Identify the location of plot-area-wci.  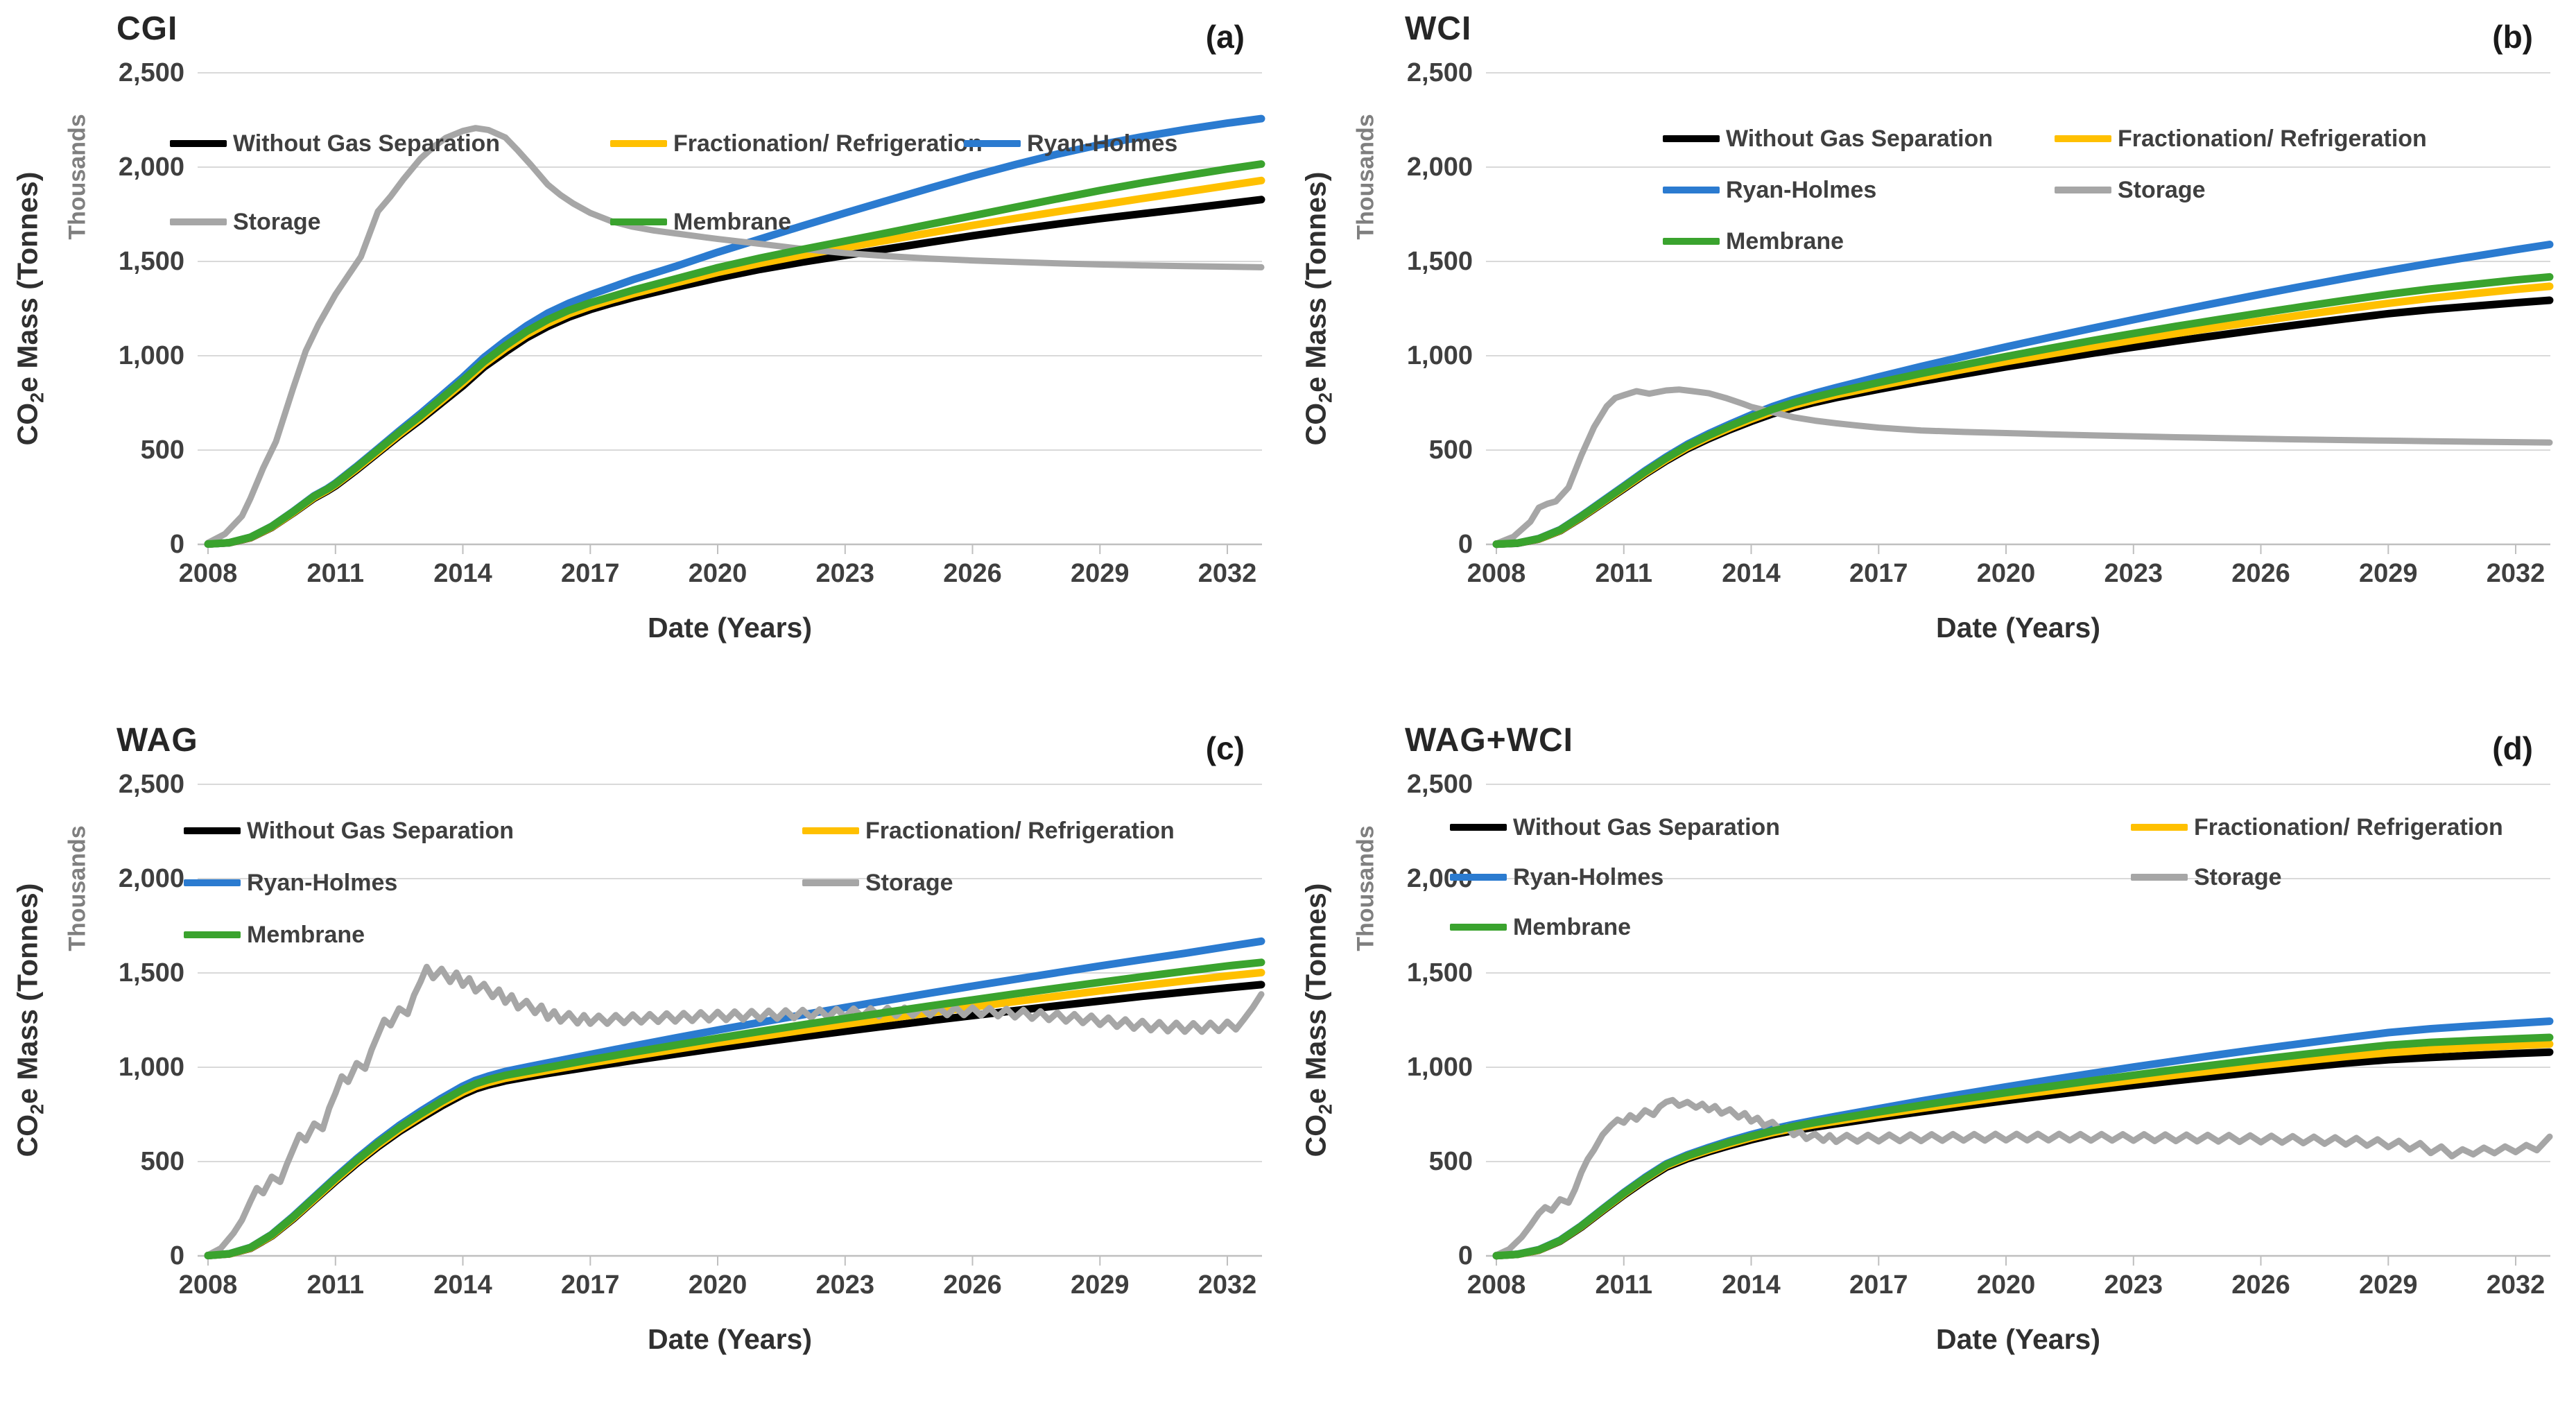
(2020, 313).